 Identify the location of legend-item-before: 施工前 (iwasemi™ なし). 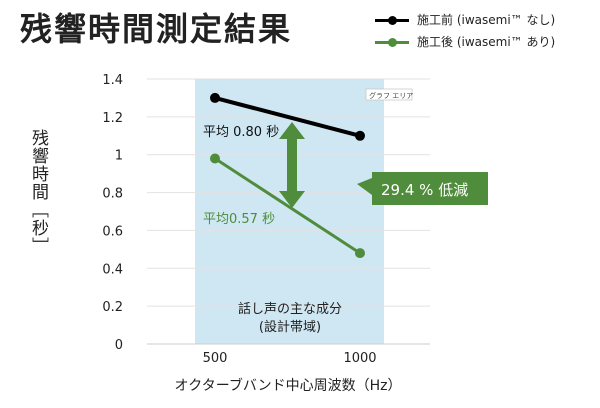
(483, 20).